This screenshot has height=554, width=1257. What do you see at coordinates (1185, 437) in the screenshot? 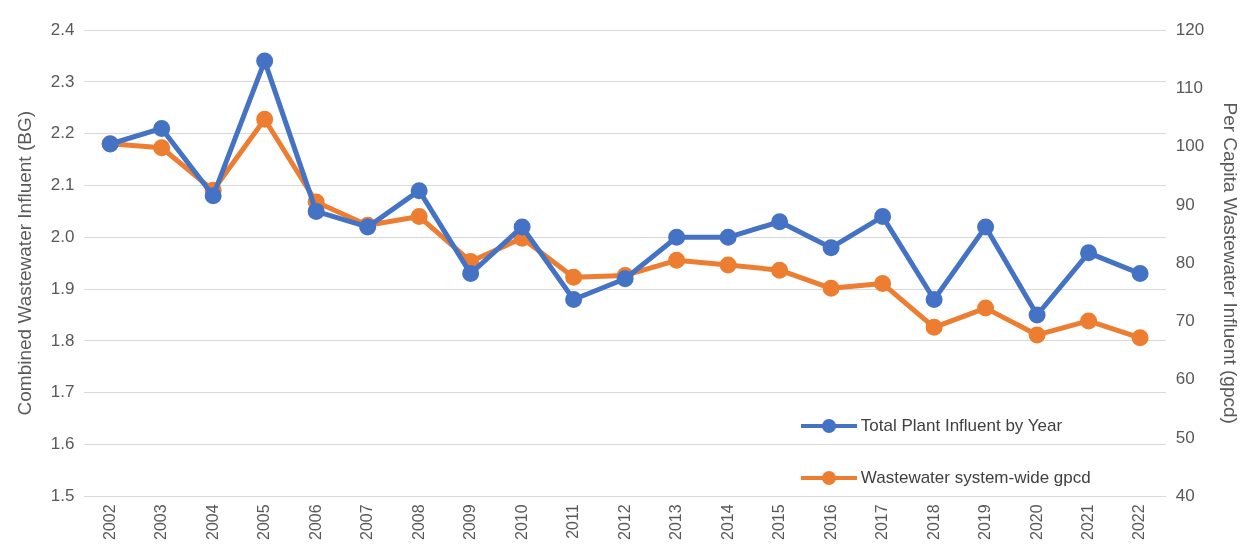
I see `y2-tick-label: 50` at bounding box center [1185, 437].